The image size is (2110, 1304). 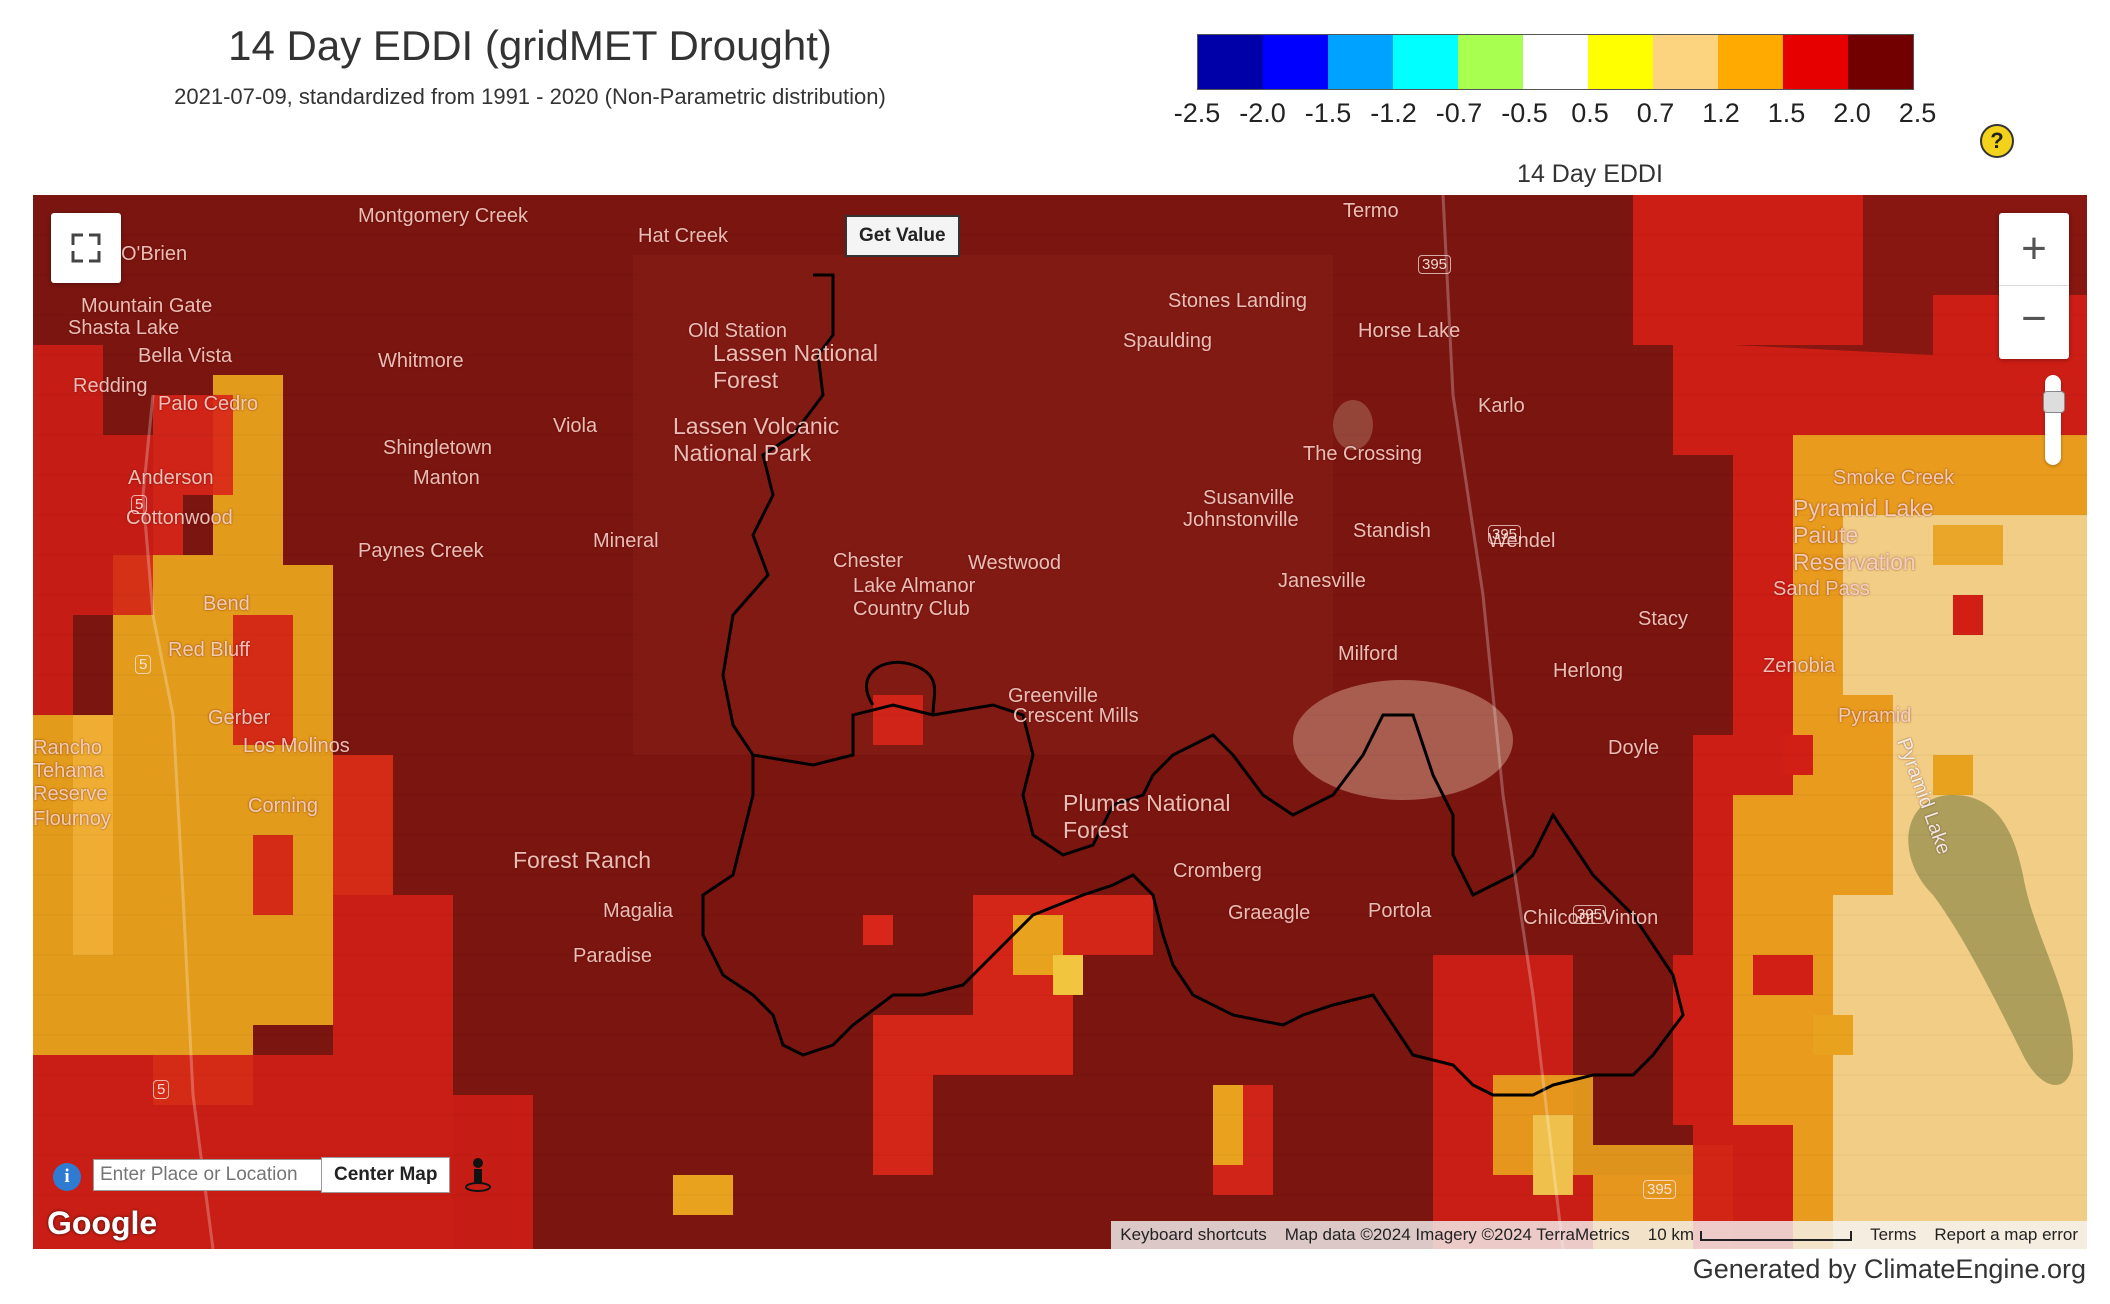 I want to click on legend-tick-label: 1.2, so click(x=1721, y=113).